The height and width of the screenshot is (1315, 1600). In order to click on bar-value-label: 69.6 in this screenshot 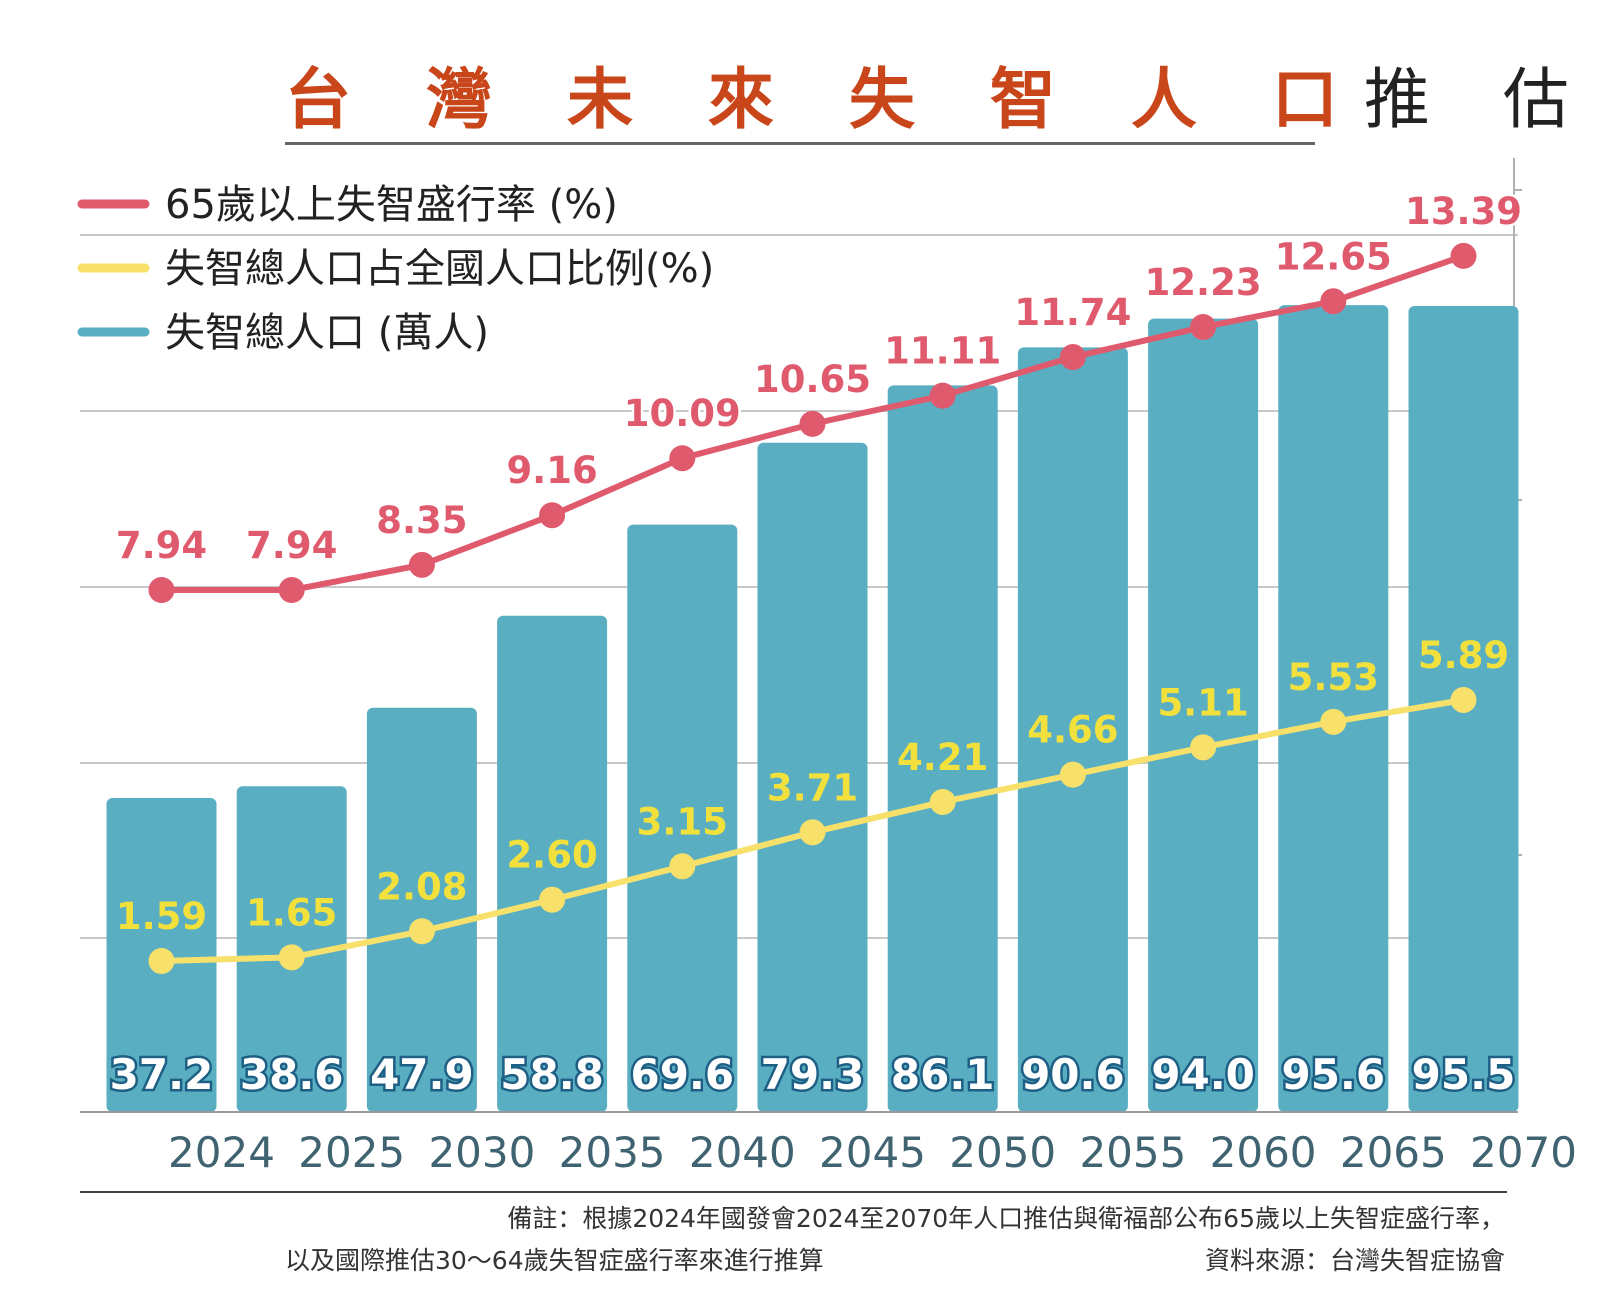, I will do `click(682, 1074)`.